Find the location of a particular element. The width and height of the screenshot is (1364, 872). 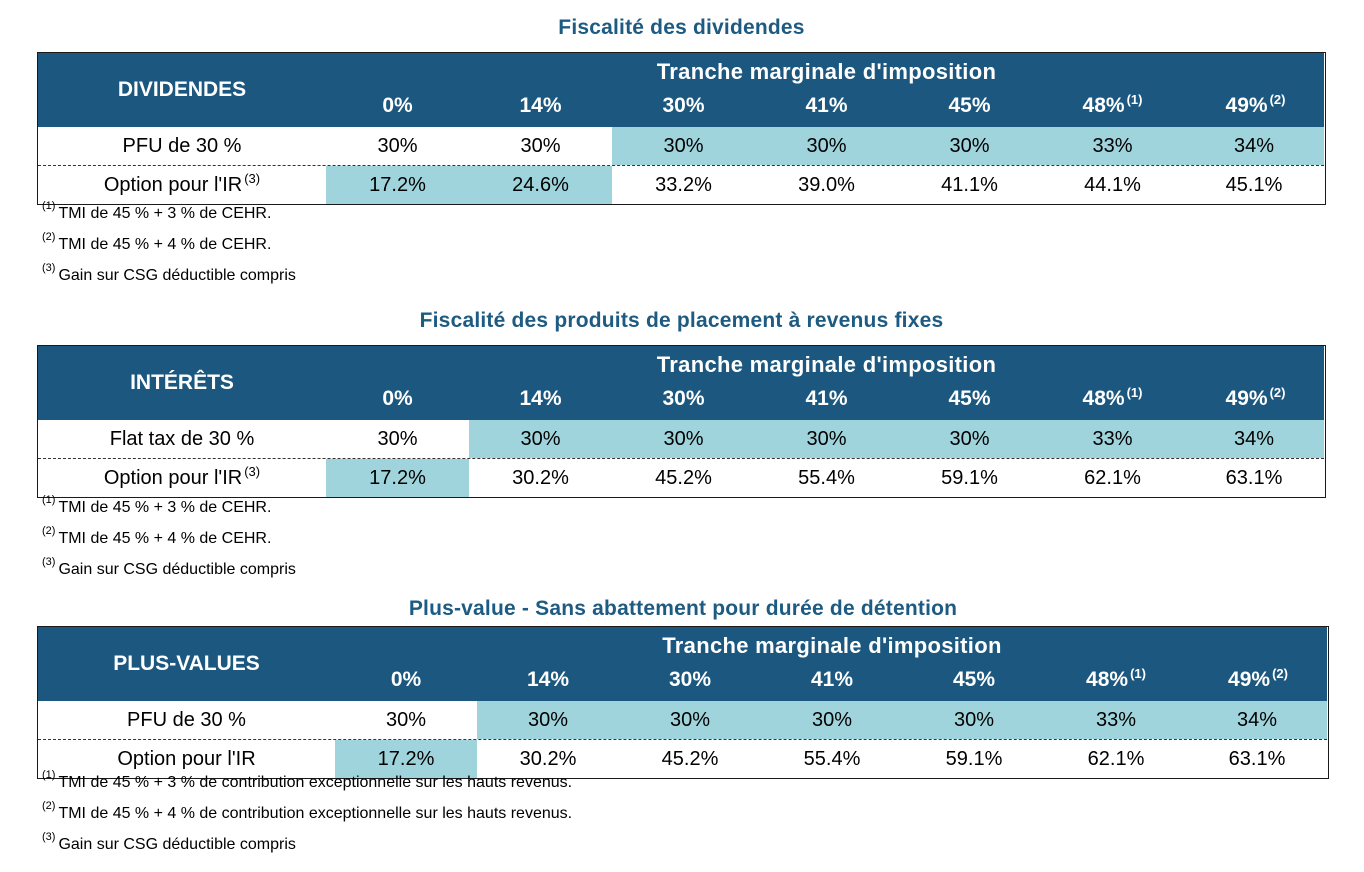

footnote-marker: (3) is located at coordinates (49, 837).